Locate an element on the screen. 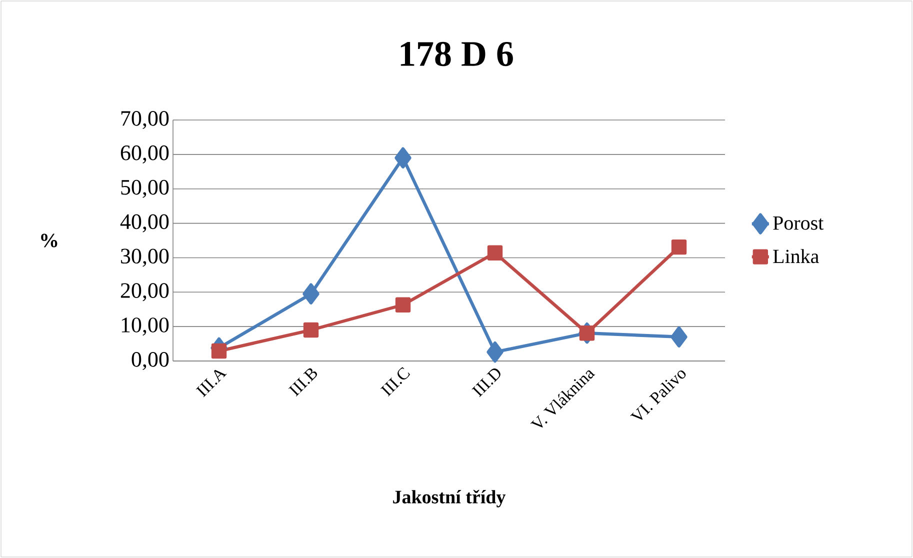 The height and width of the screenshot is (558, 913). y-tick-label: 10,00 is located at coordinates (145, 327).